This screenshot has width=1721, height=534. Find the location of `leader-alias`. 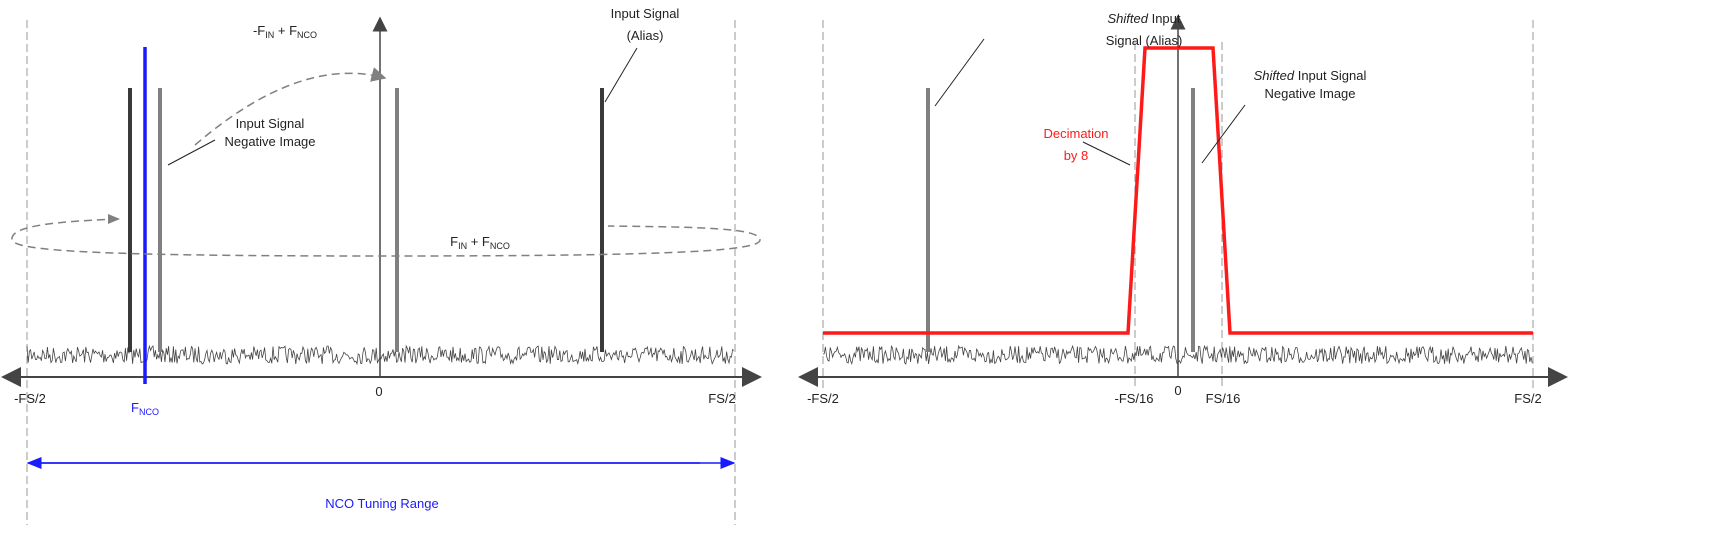

leader-alias is located at coordinates (621, 75).